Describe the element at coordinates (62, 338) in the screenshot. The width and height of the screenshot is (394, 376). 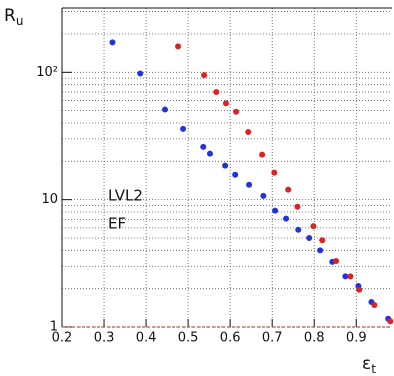
I see `x-tick-label: 0.2` at that location.